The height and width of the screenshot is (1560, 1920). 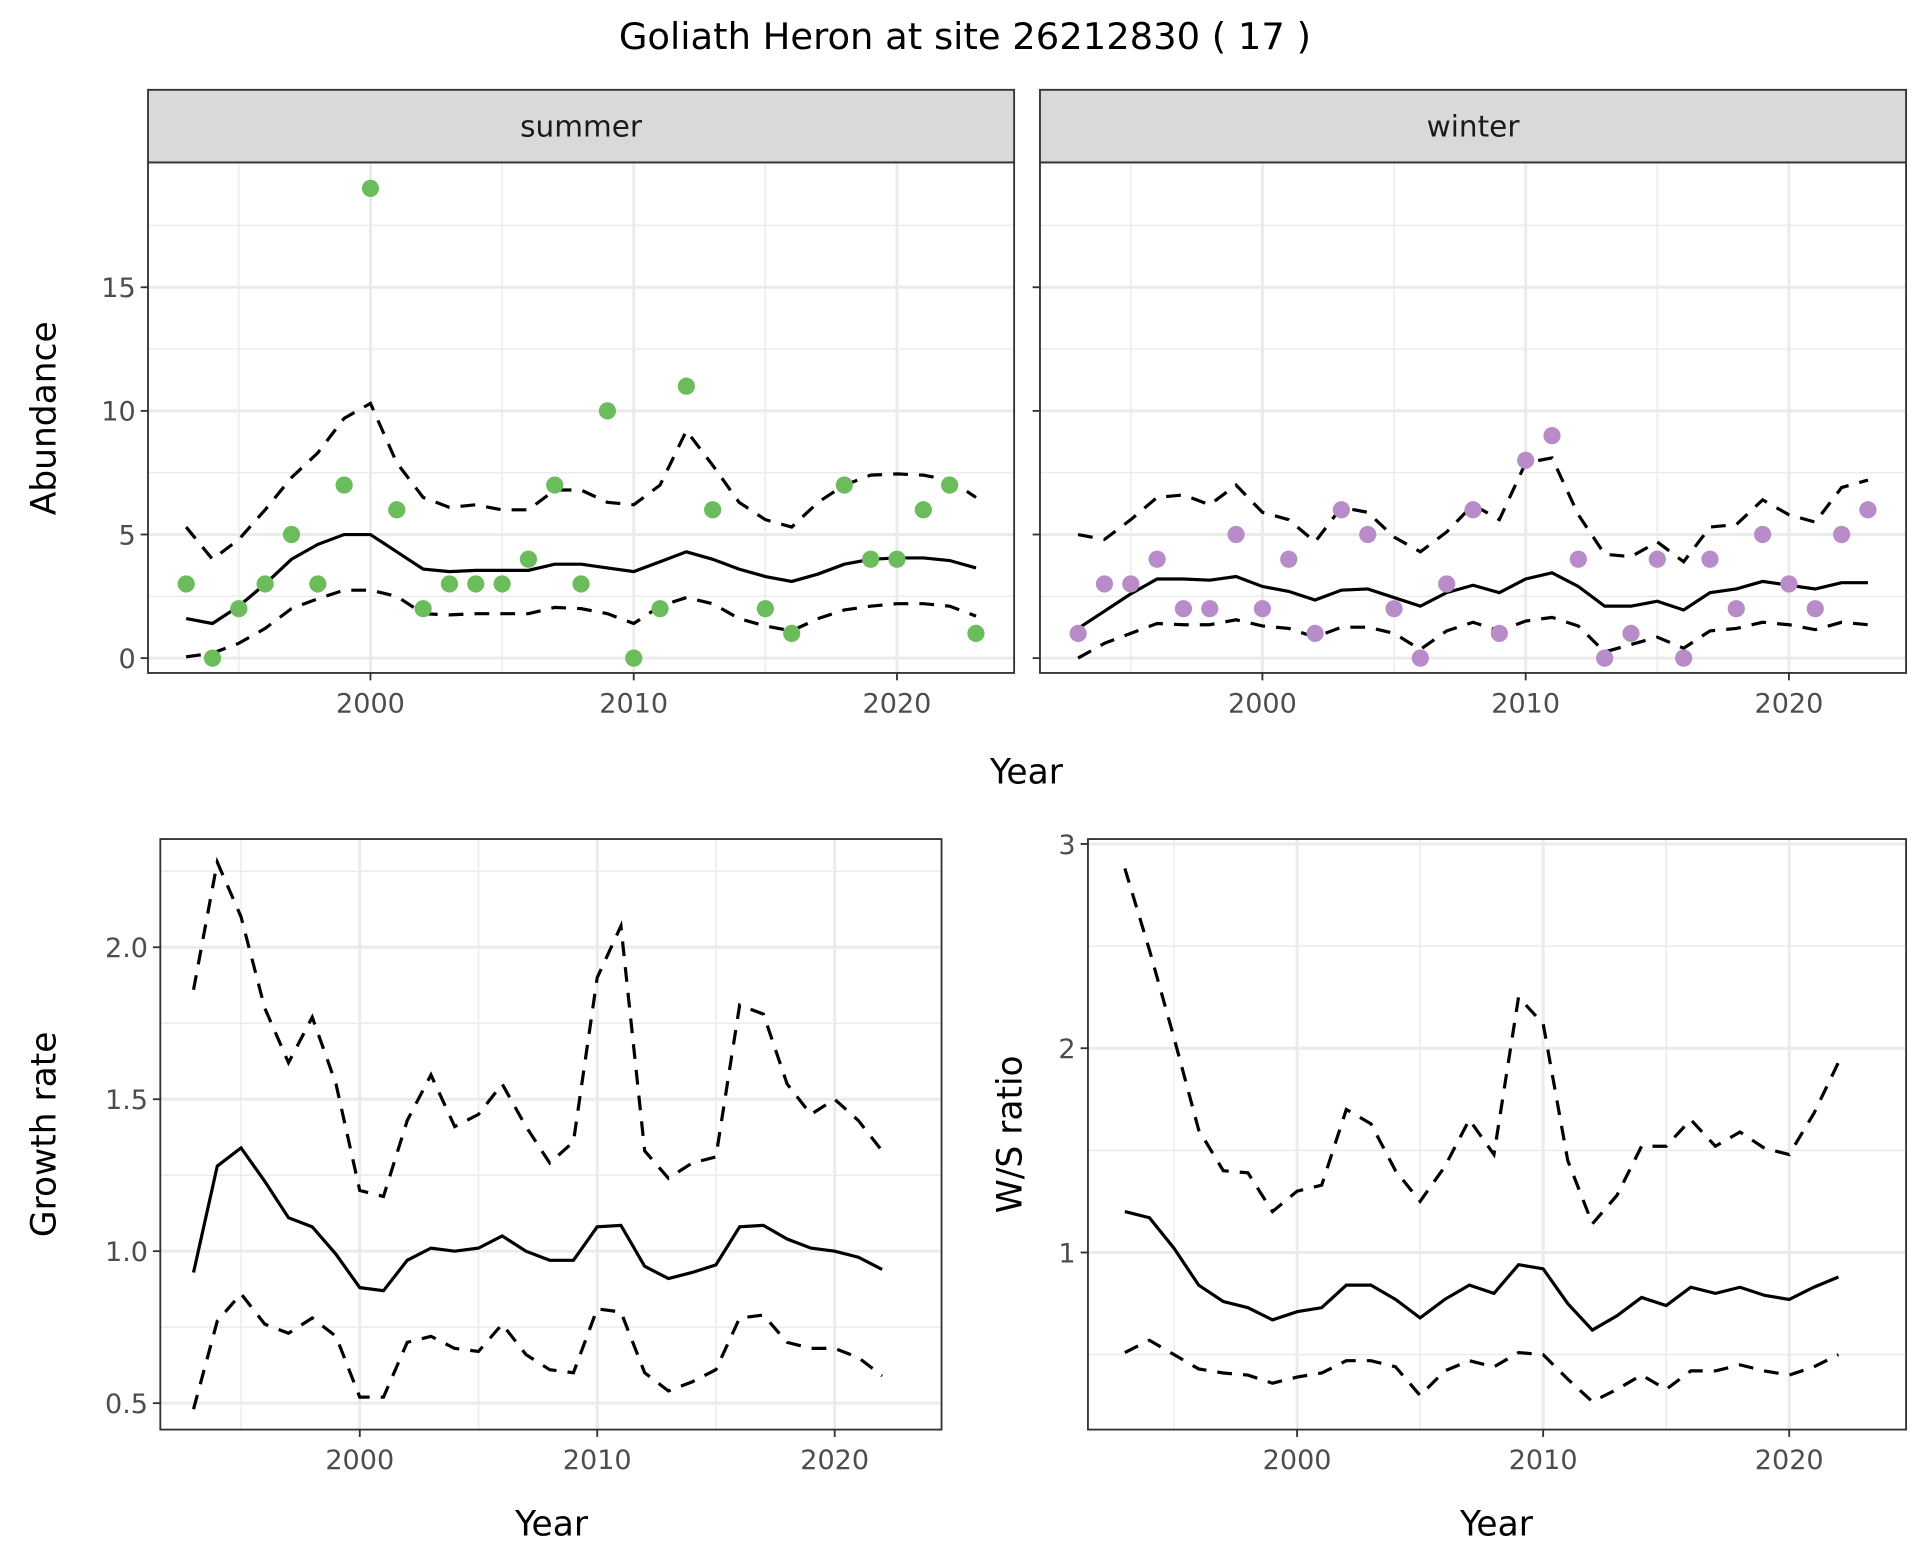 I want to click on facet-strip-label: winter, so click(x=1474, y=127).